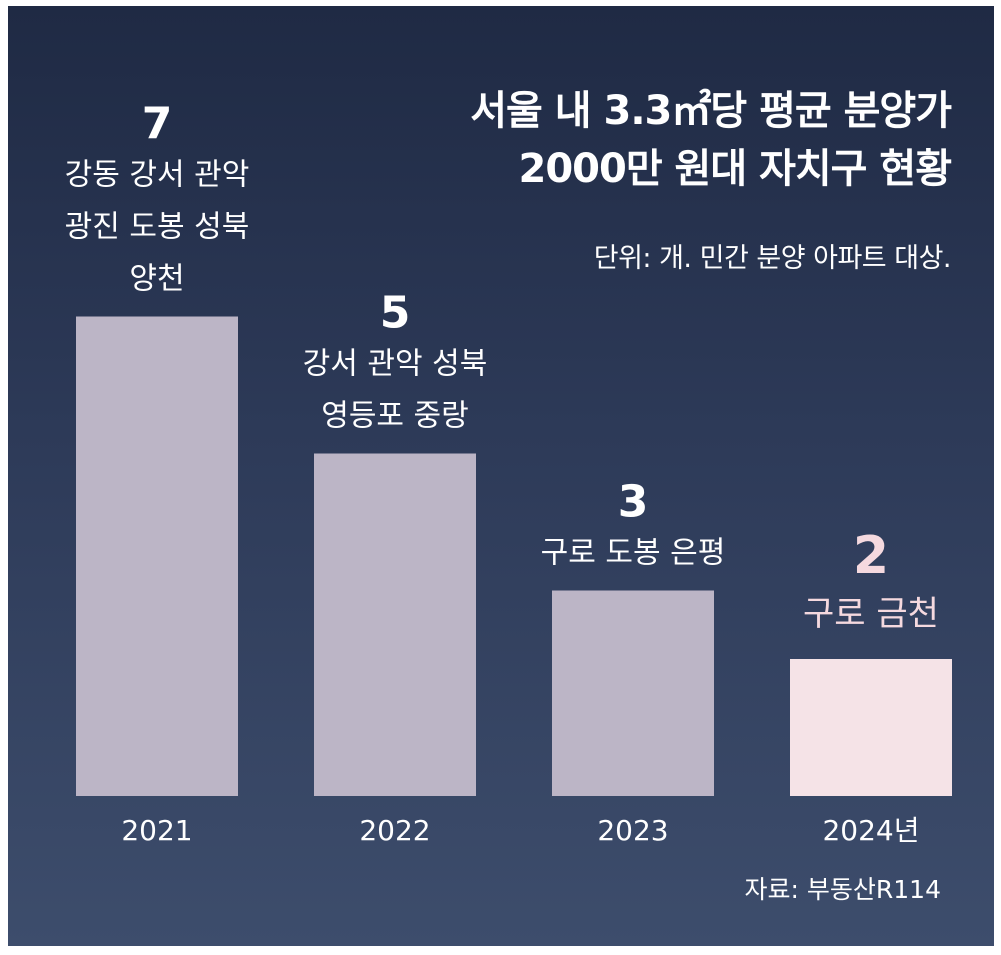  Describe the element at coordinates (395, 416) in the screenshot. I see `district-label: 영등포 중랑` at that location.